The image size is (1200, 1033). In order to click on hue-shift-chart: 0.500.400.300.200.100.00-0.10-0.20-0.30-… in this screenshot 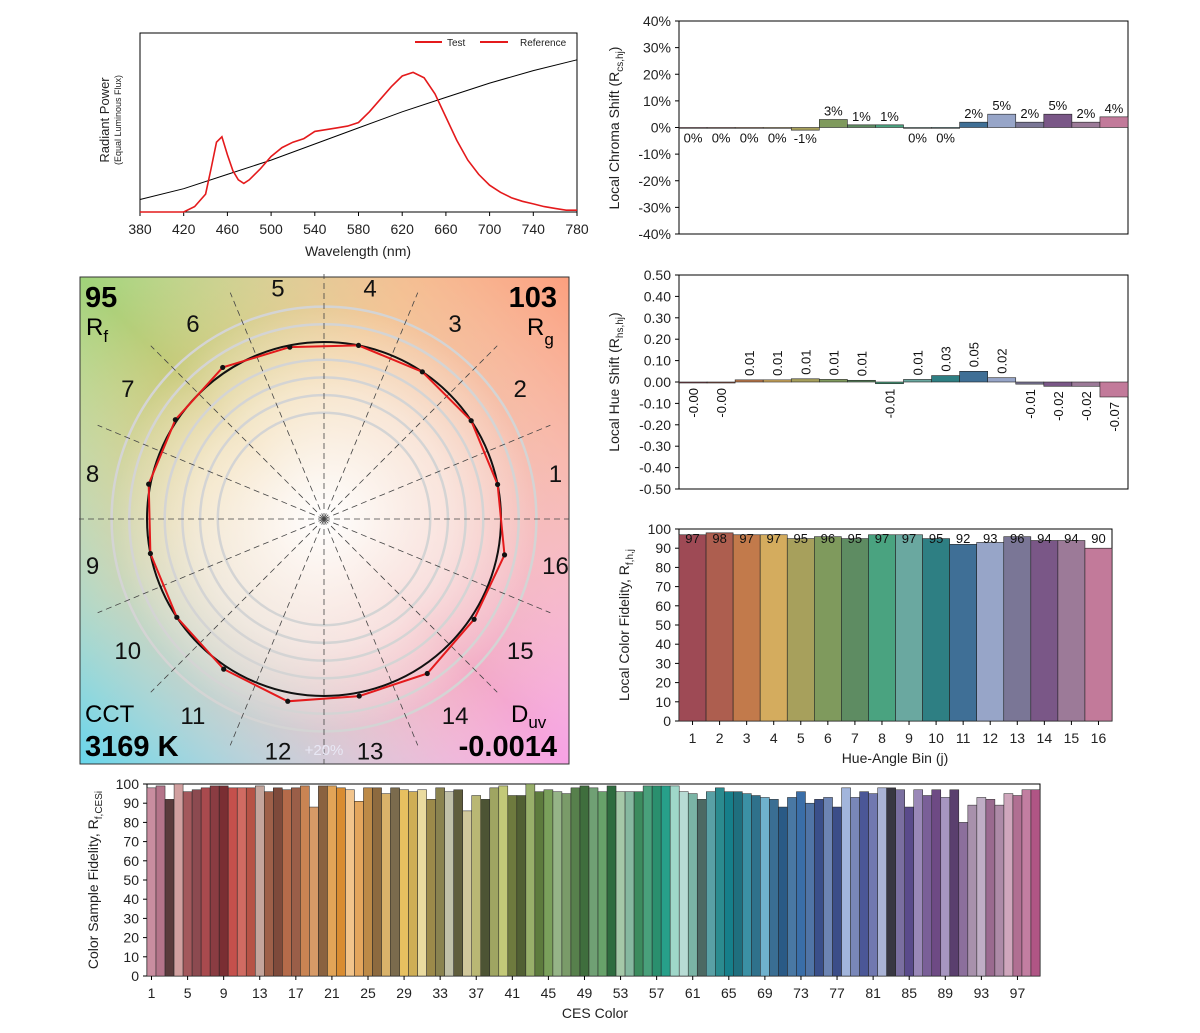, I will do `click(867, 382)`.